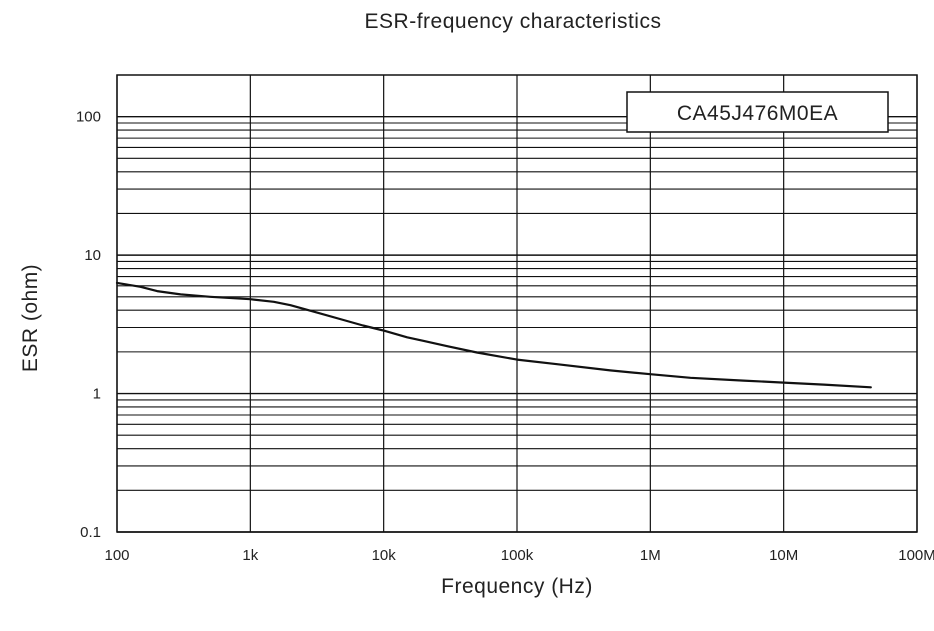  What do you see at coordinates (384, 555) in the screenshot?
I see `x-tick-label: 10k` at bounding box center [384, 555].